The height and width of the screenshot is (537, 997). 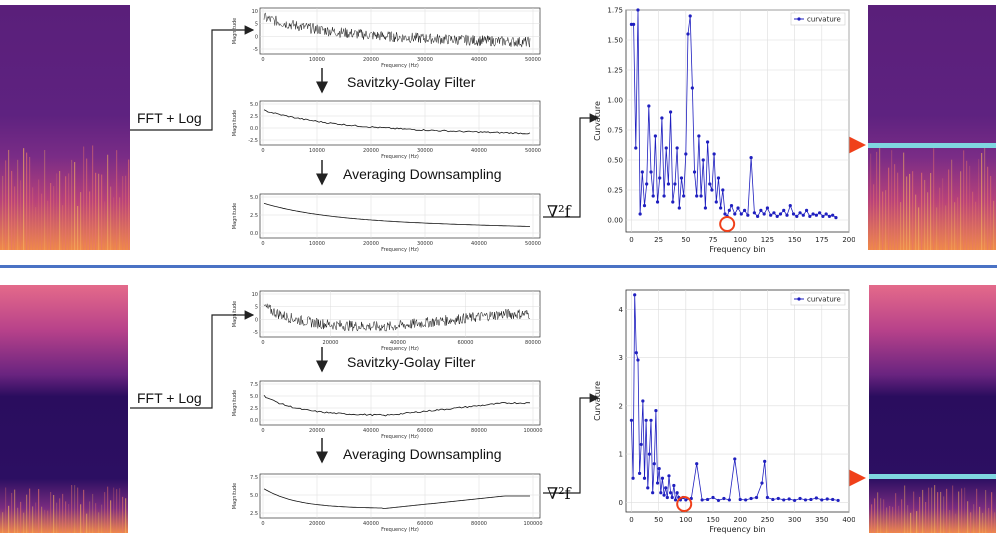 I want to click on x-tick-label: 10000, so click(x=317, y=60).